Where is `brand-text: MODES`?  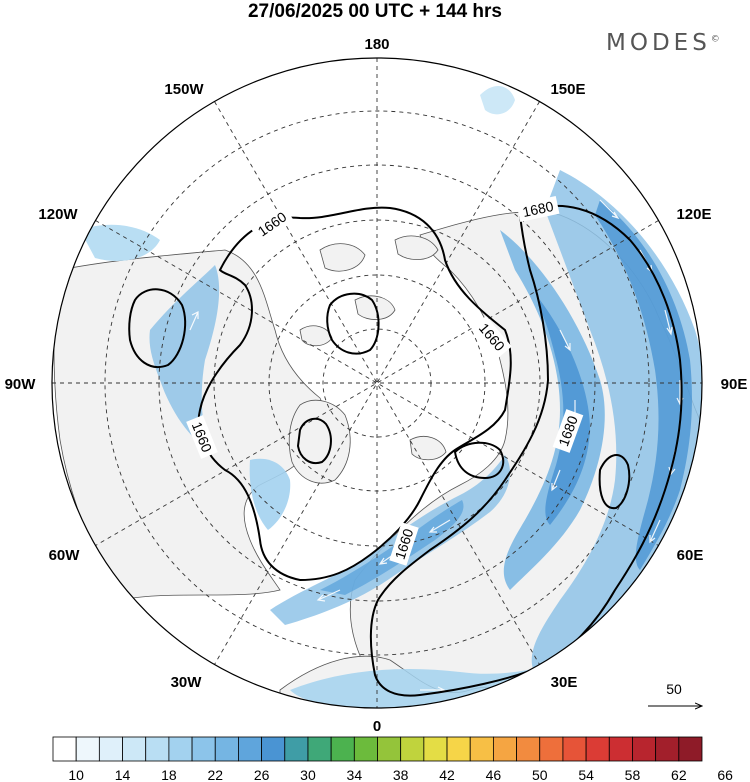
brand-text: MODES is located at coordinates (658, 43).